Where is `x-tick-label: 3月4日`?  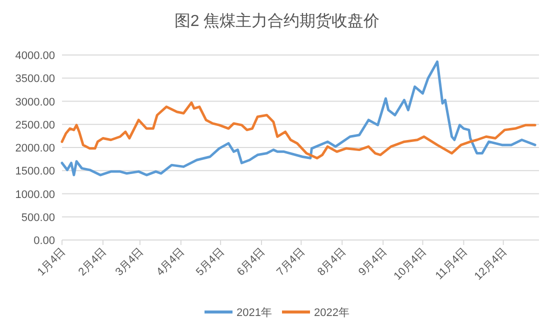
x-tick-label: 3月4日 is located at coordinates (129, 262).